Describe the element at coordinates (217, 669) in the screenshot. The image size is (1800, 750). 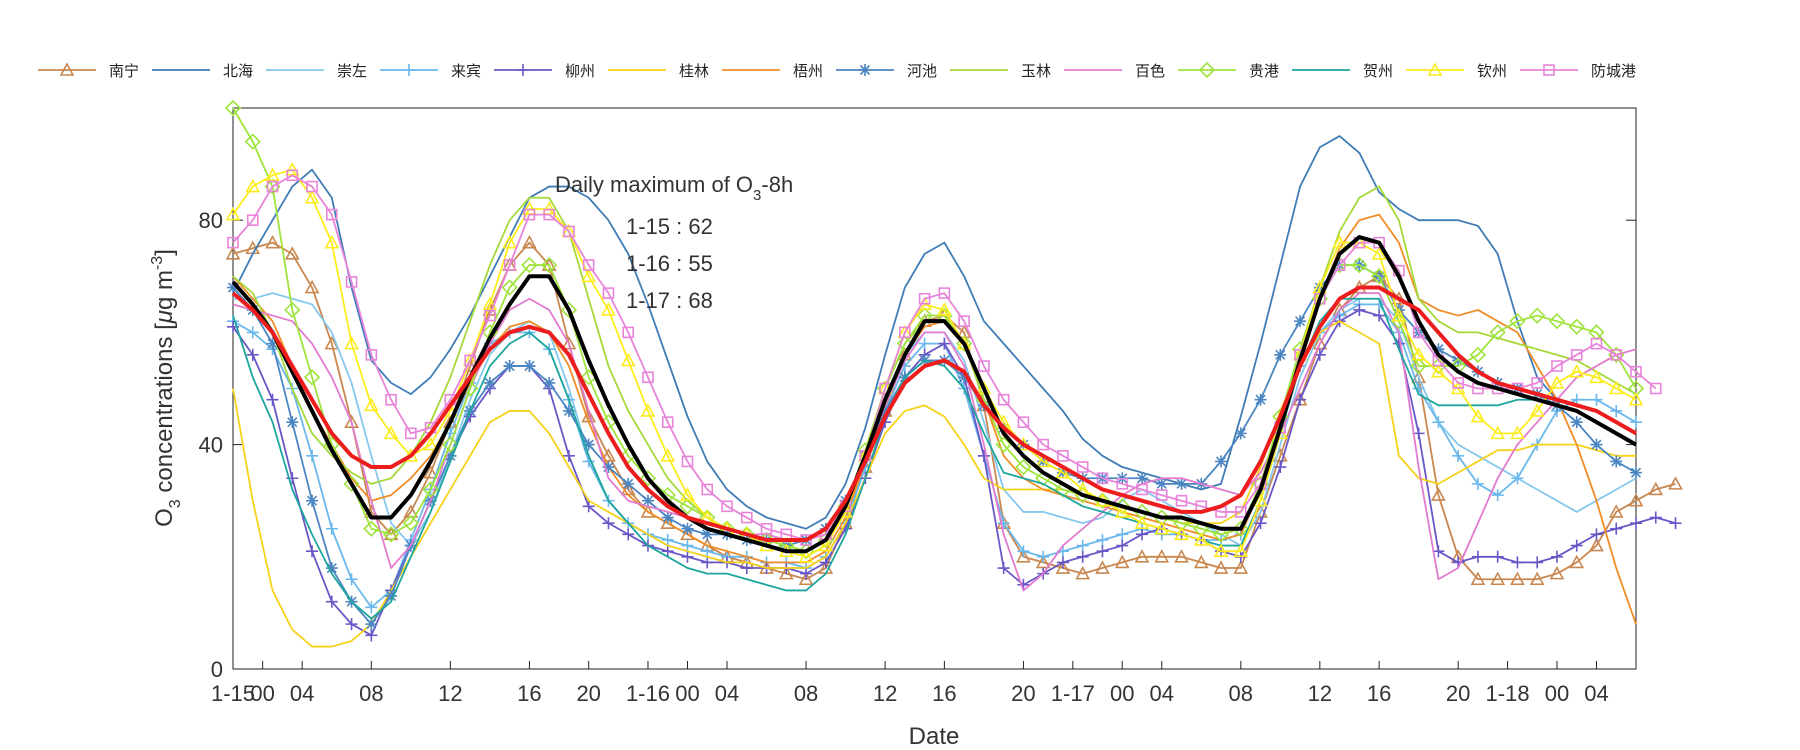
I see `y-tick-label: 0` at that location.